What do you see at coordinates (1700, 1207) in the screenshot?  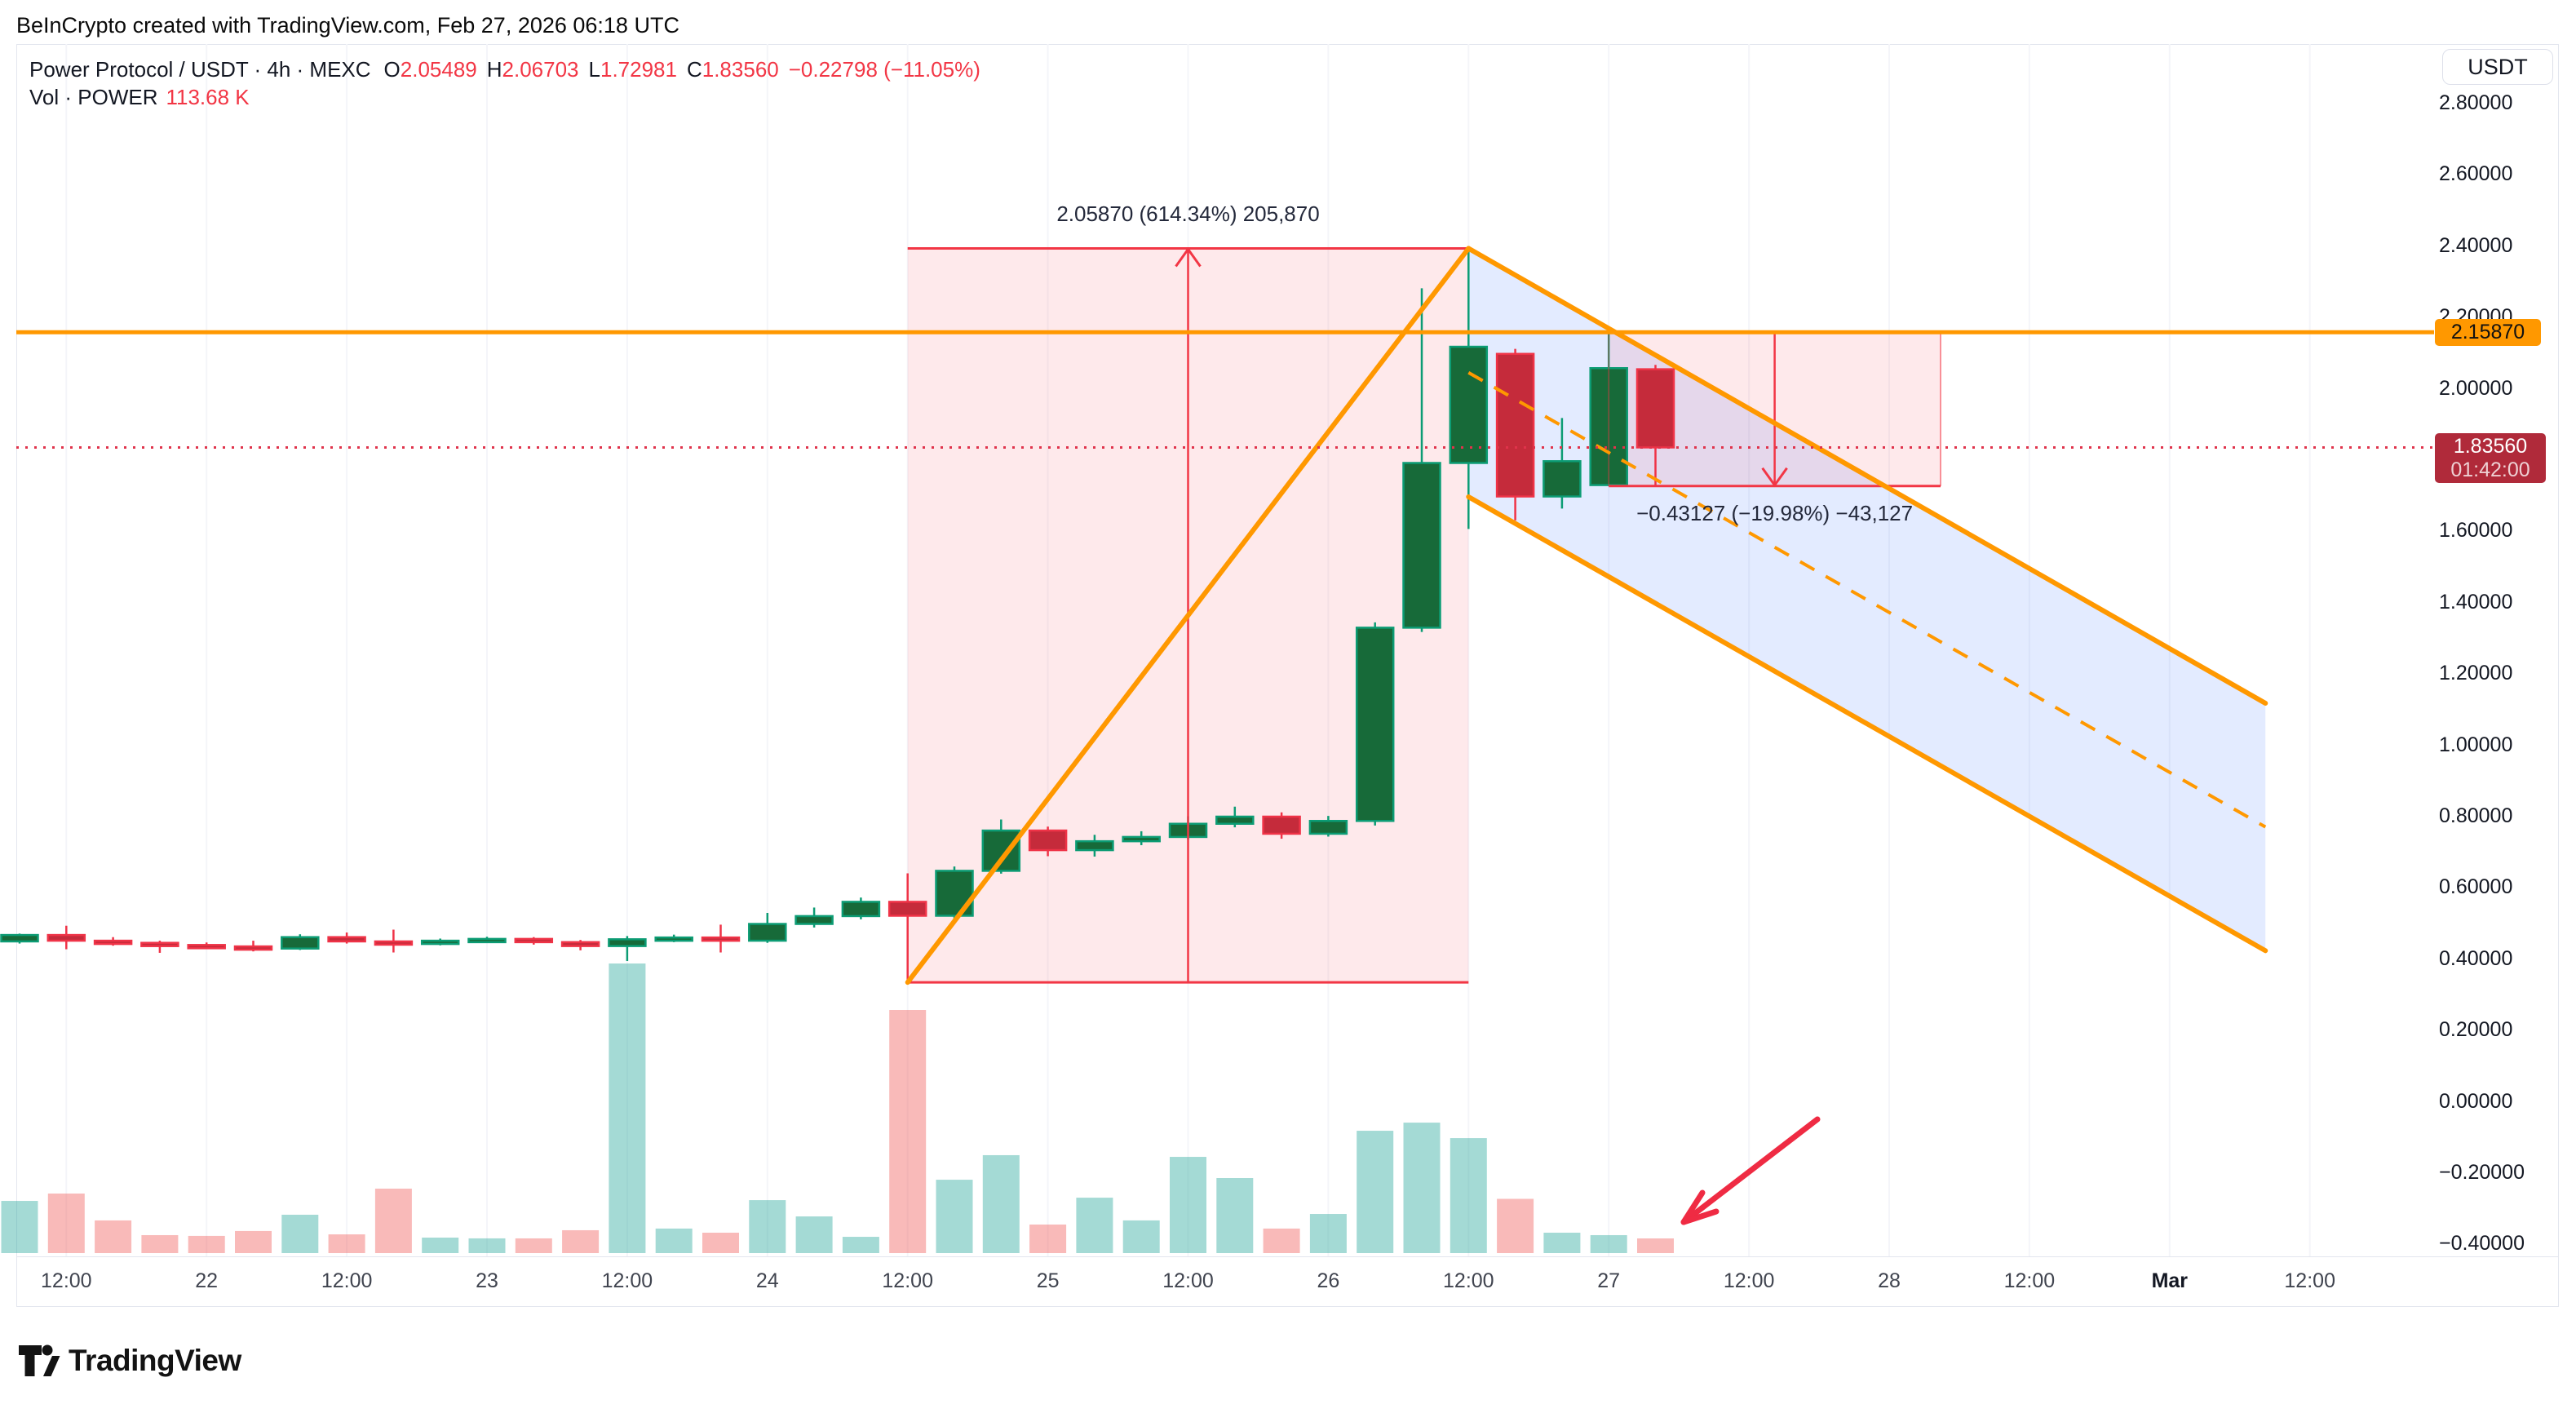 I see `annotation-arrowhead-icon` at bounding box center [1700, 1207].